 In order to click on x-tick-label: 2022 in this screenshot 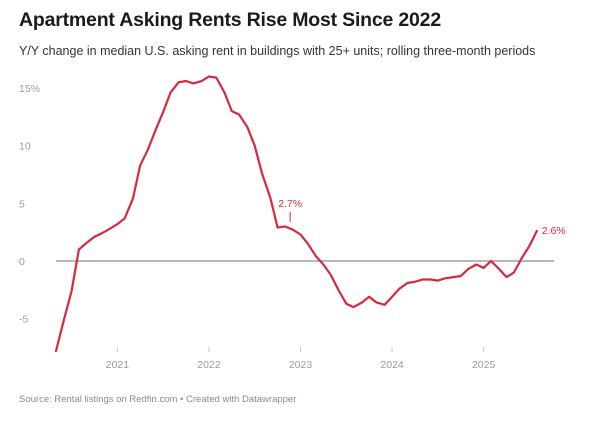, I will do `click(209, 365)`.